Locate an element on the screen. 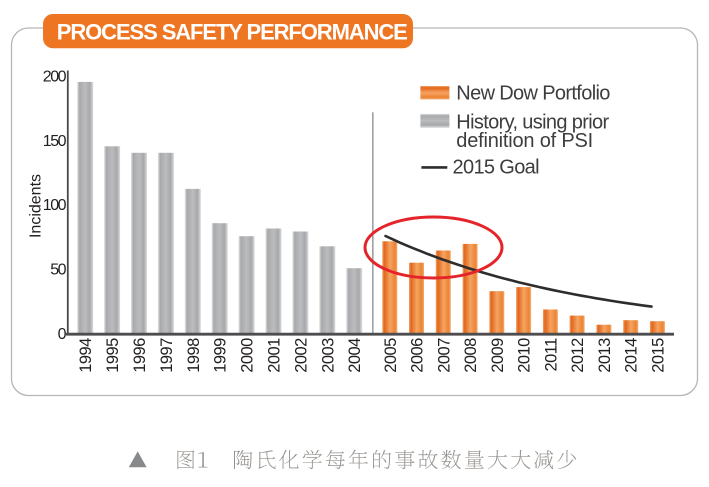  svg-text: 2013 is located at coordinates (605, 355).